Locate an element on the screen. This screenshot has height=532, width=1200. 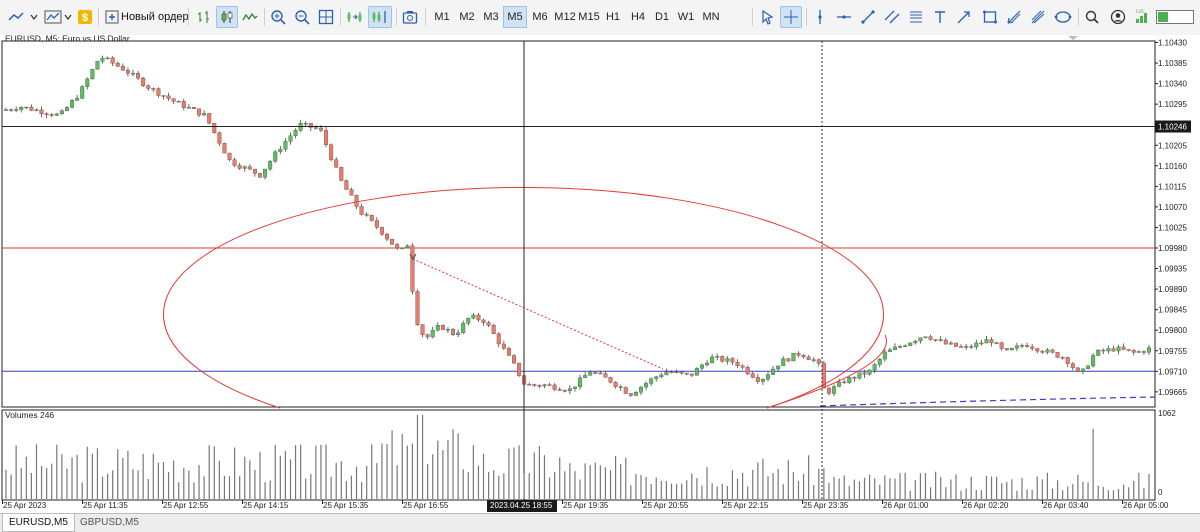
price-tick: 1.09845 is located at coordinates (1172, 310).